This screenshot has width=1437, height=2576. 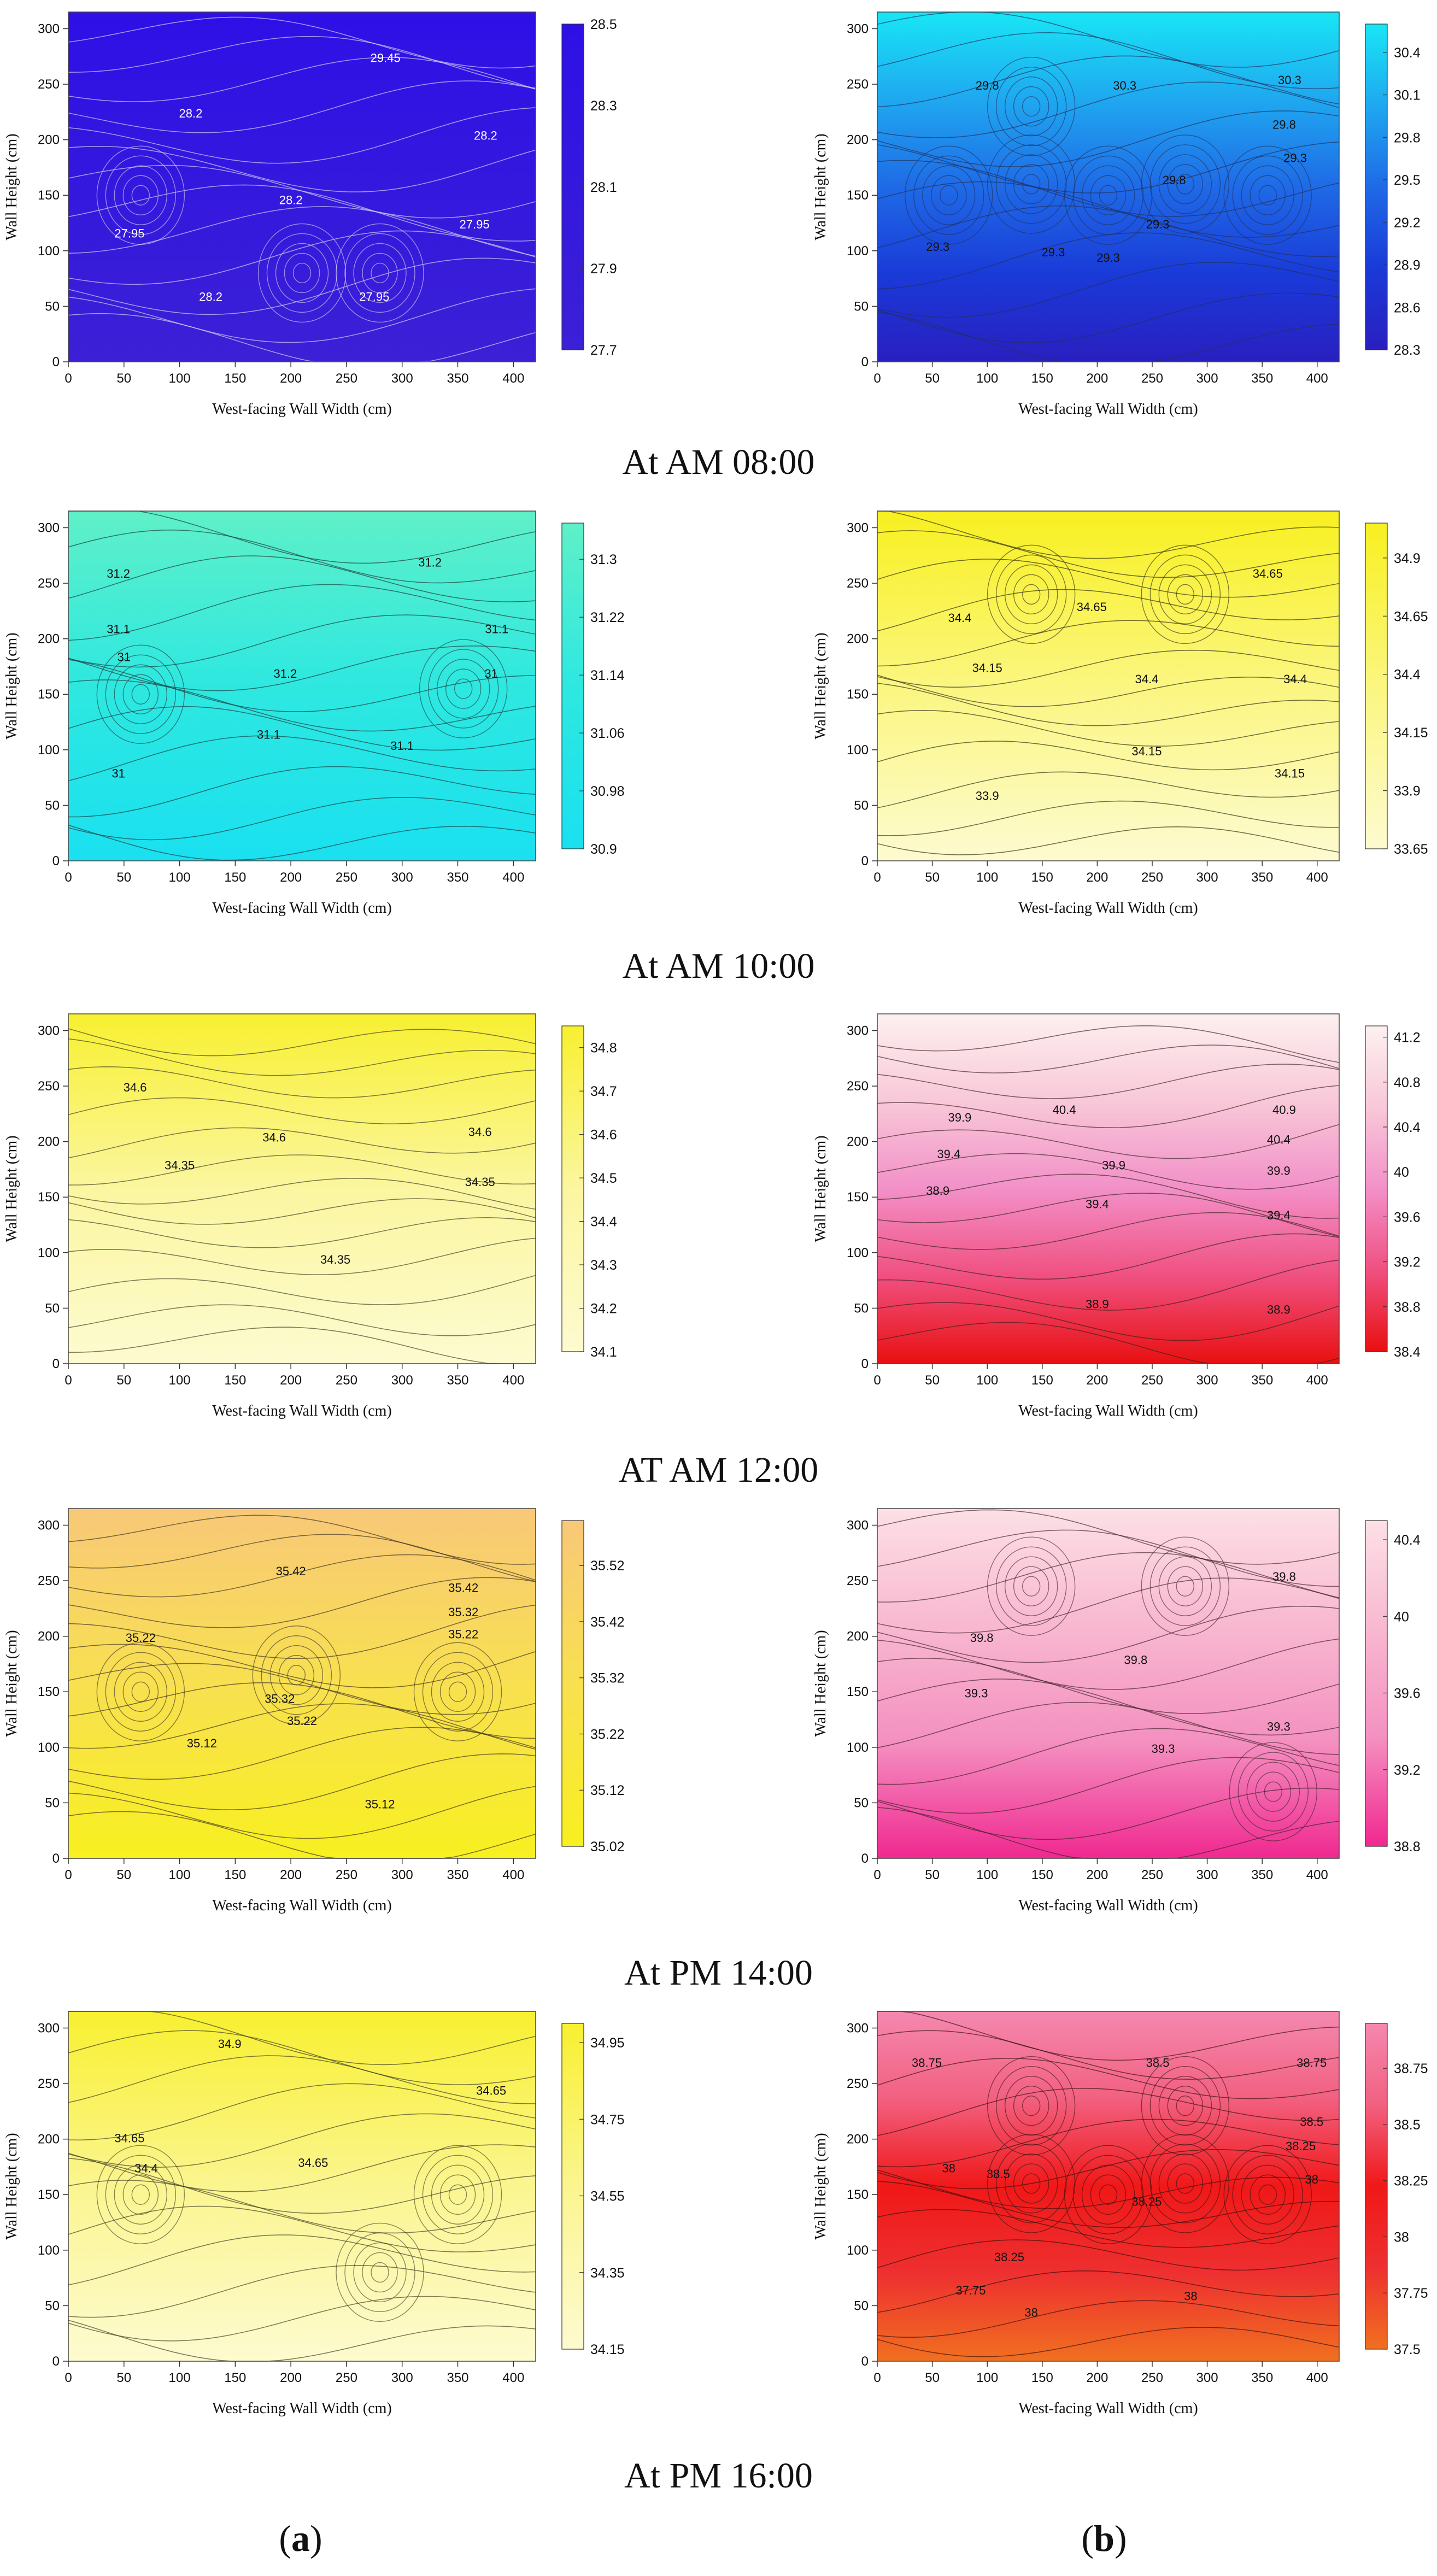 I want to click on colorbar-tick-label: 38.8, so click(x=1407, y=1307).